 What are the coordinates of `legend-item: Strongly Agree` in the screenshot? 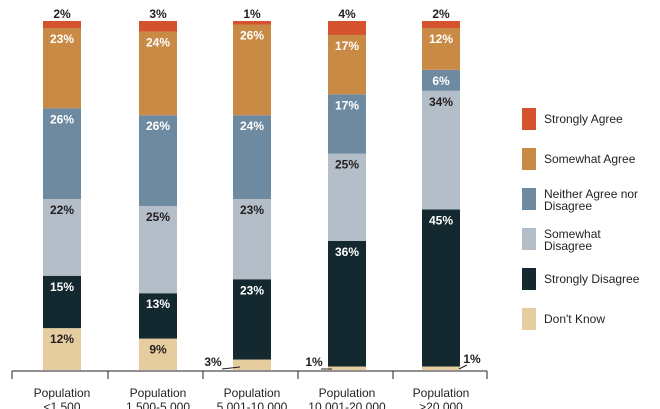 It's located at (589, 119).